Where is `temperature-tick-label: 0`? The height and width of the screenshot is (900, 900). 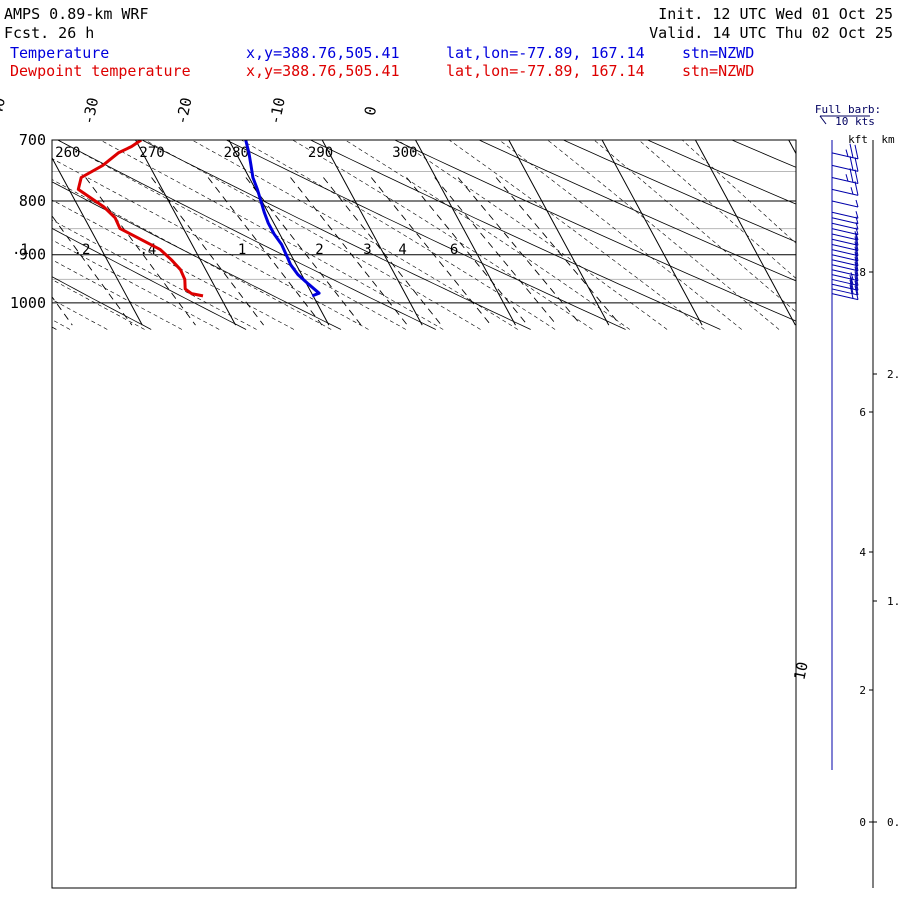 temperature-tick-label: 0 is located at coordinates (370, 111).